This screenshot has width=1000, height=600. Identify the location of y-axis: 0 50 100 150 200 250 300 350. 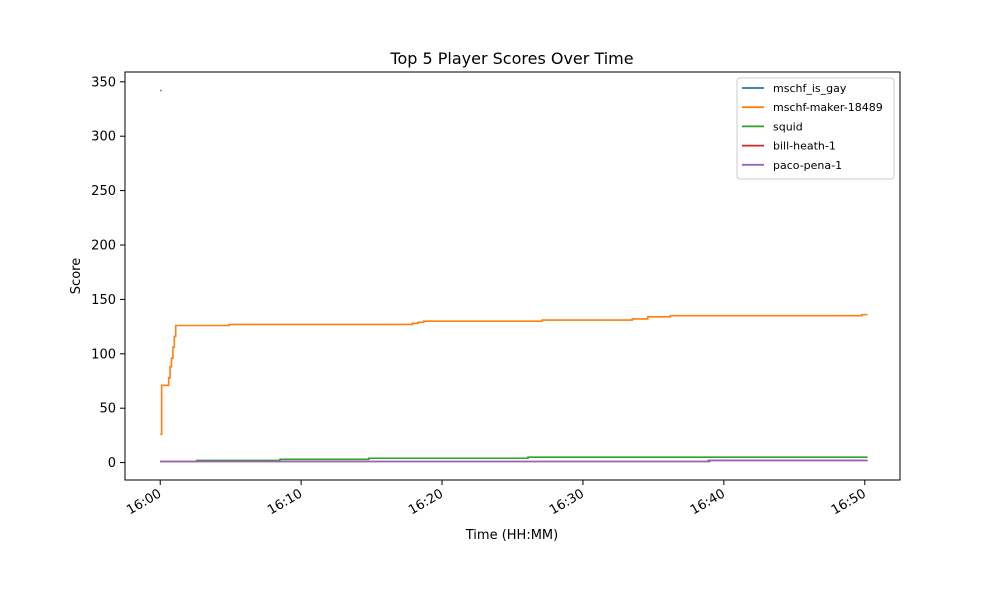
(108, 273).